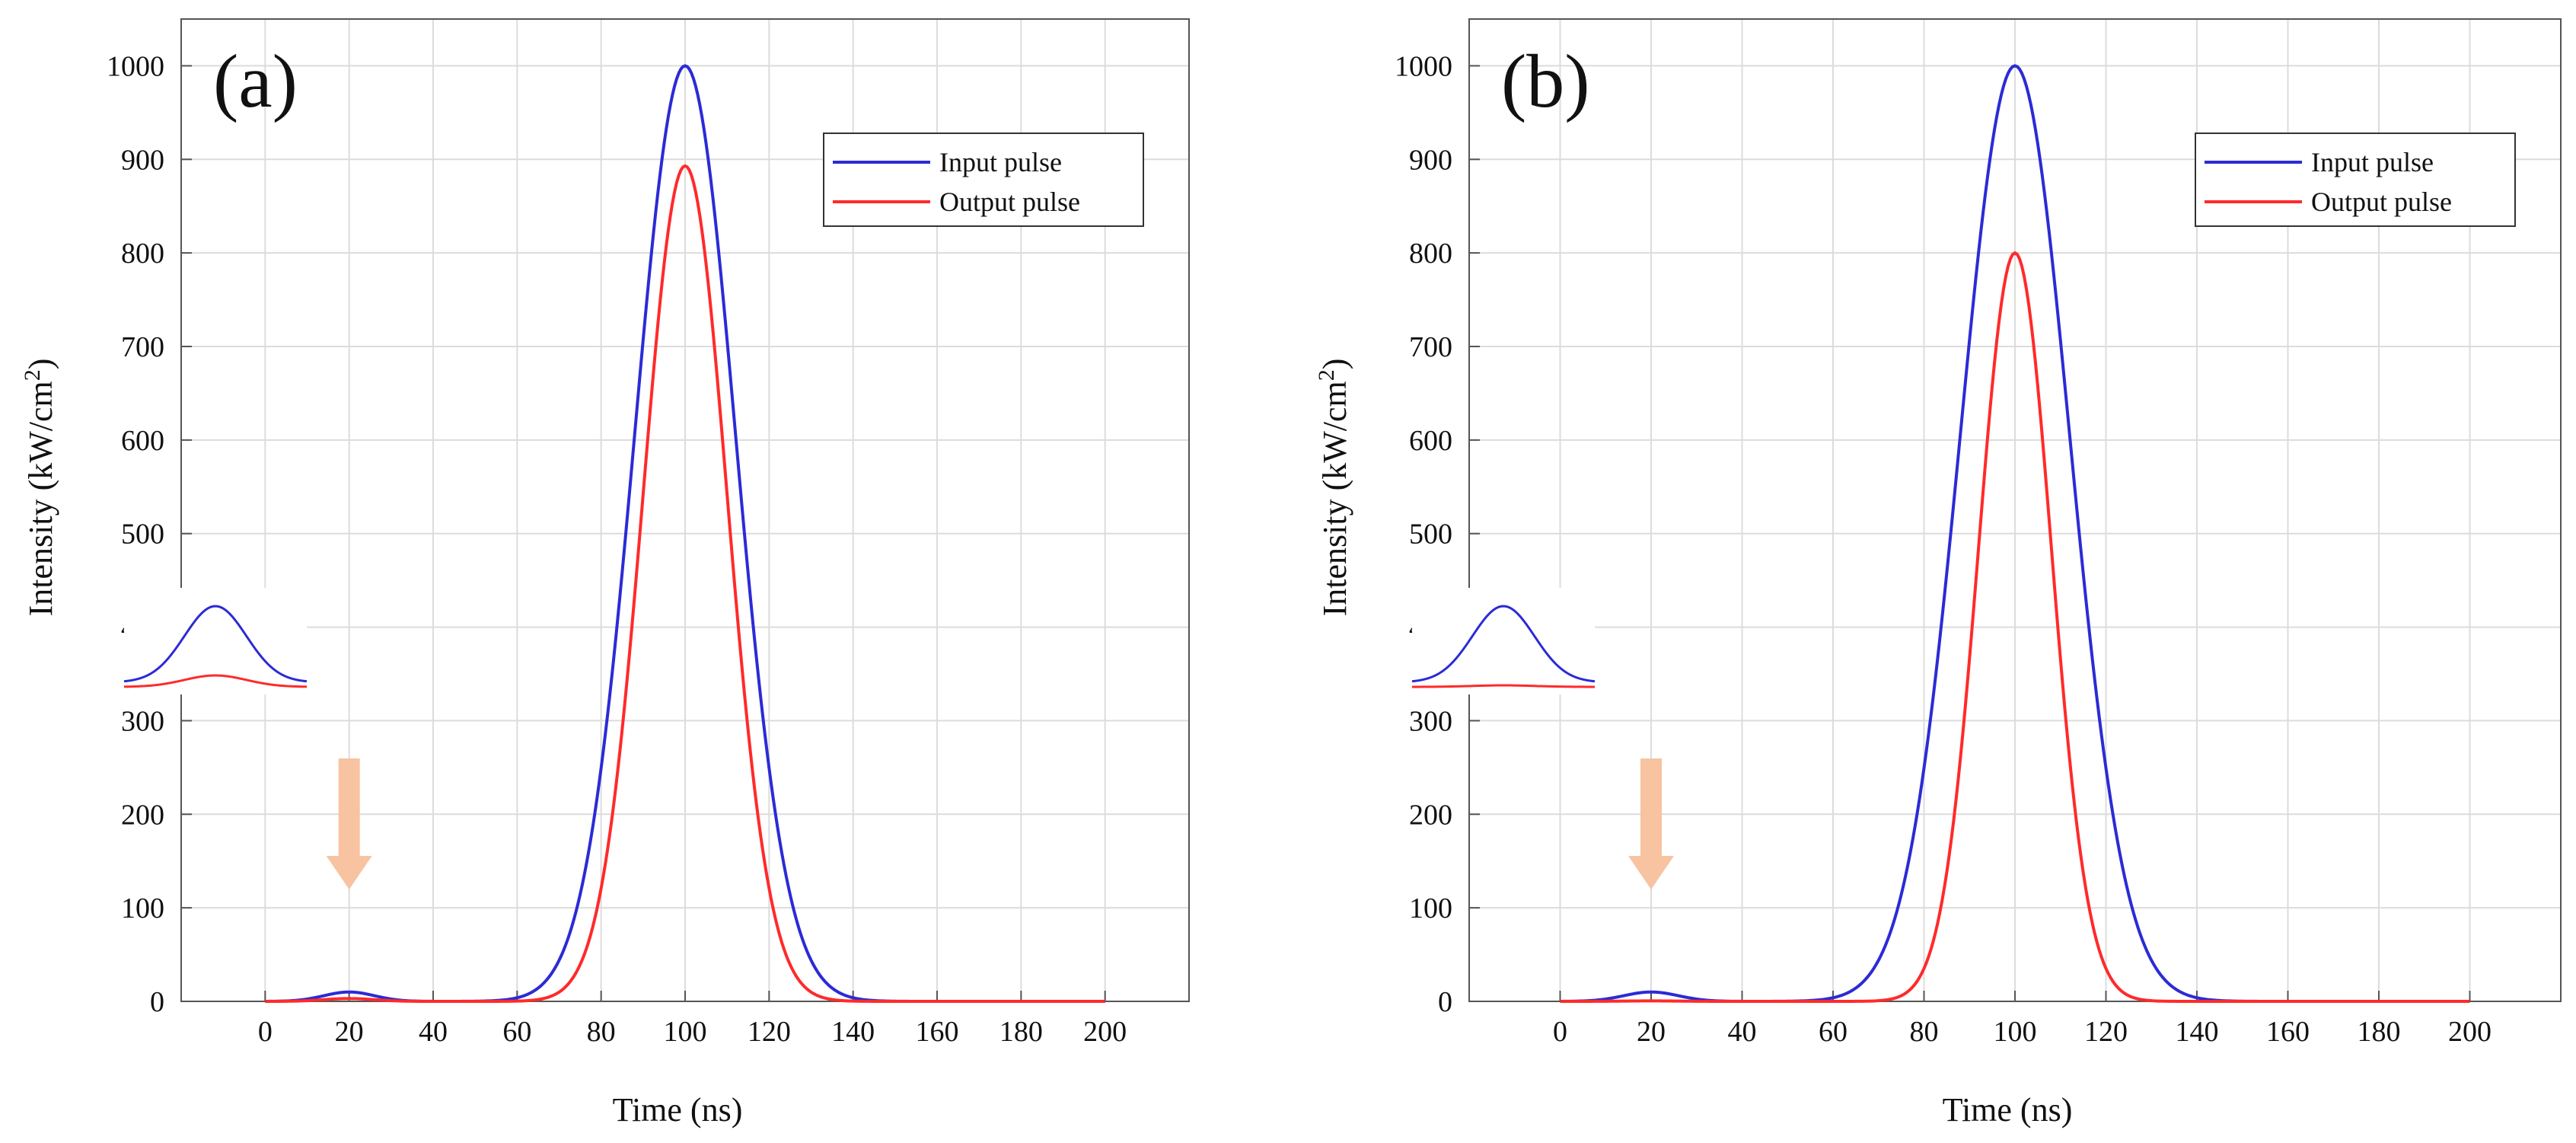 The width and height of the screenshot is (2576, 1143). What do you see at coordinates (256, 81) in the screenshot?
I see `panel-label: (a)` at bounding box center [256, 81].